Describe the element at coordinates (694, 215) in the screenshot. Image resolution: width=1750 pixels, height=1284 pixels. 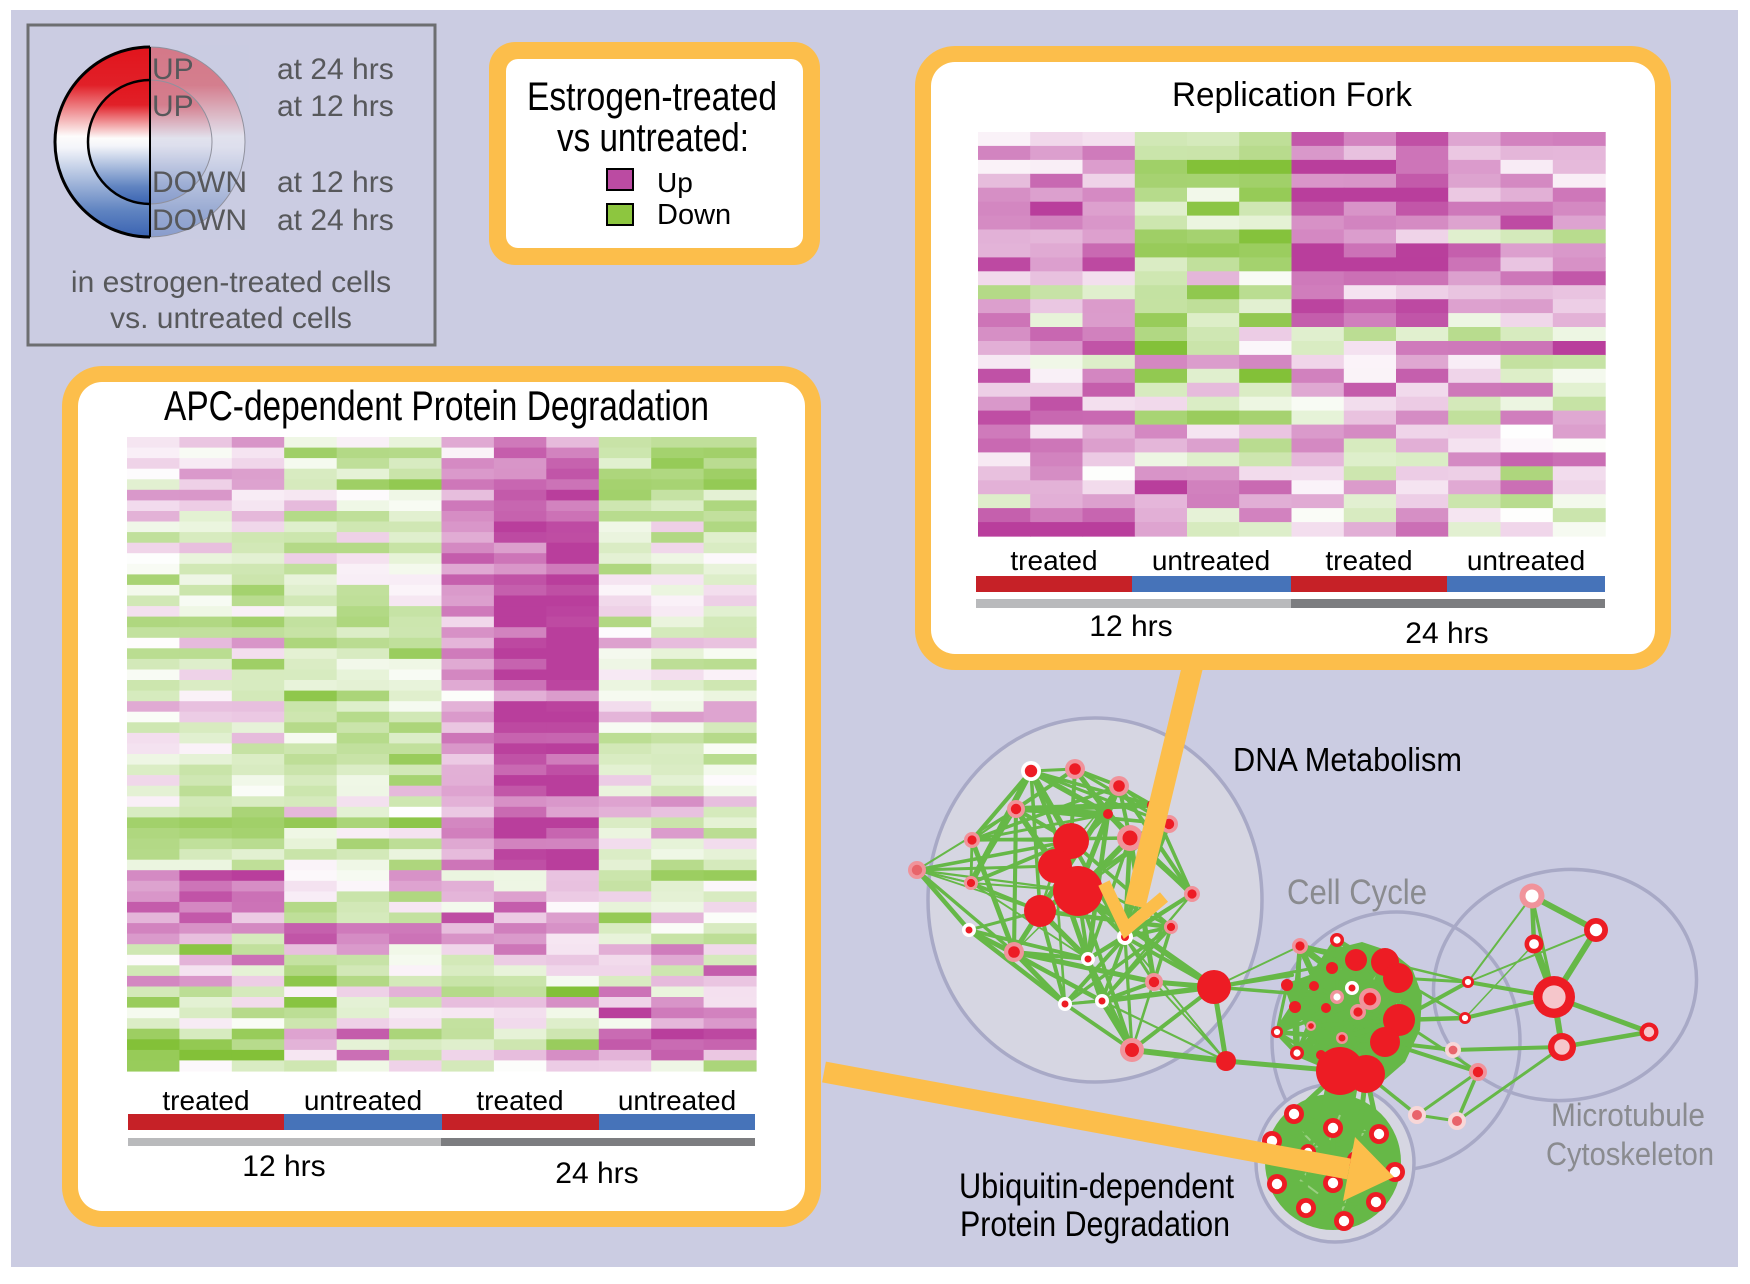
I see `svg-text: Down` at that location.